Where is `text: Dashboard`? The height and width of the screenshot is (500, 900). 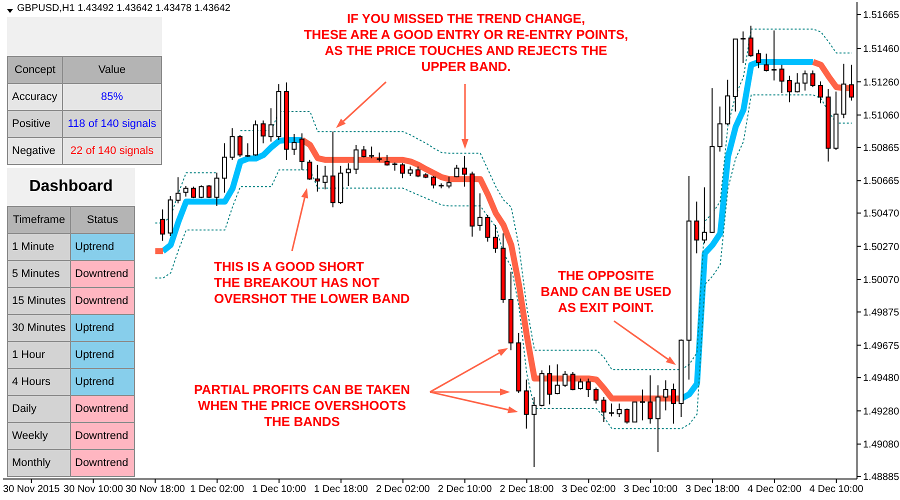
text: Dashboard is located at coordinates (71, 187).